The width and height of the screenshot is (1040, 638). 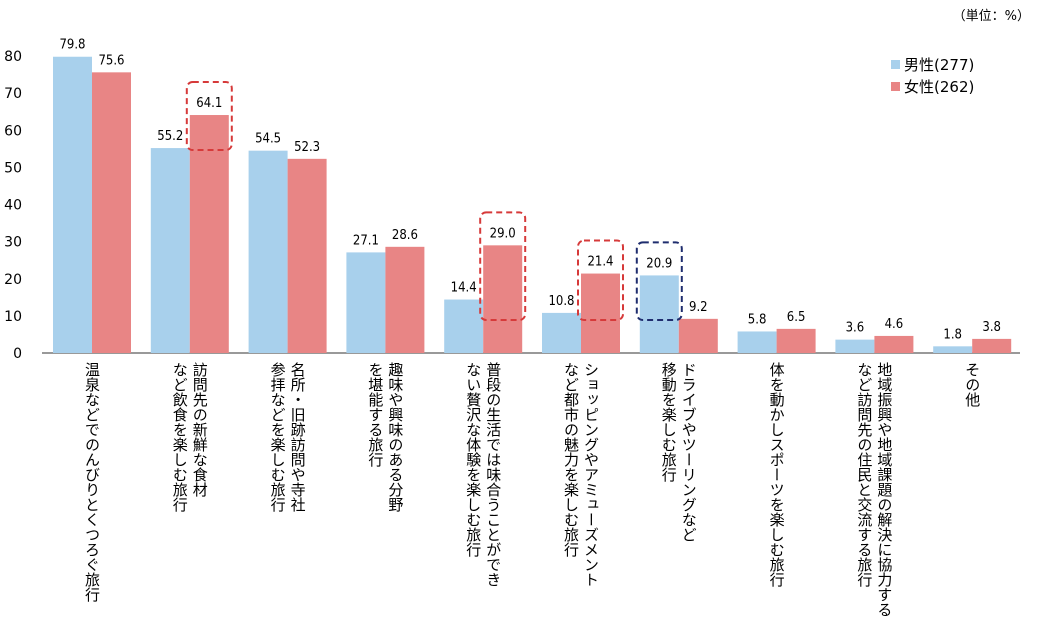 I want to click on data-label: 55.2, so click(x=170, y=136).